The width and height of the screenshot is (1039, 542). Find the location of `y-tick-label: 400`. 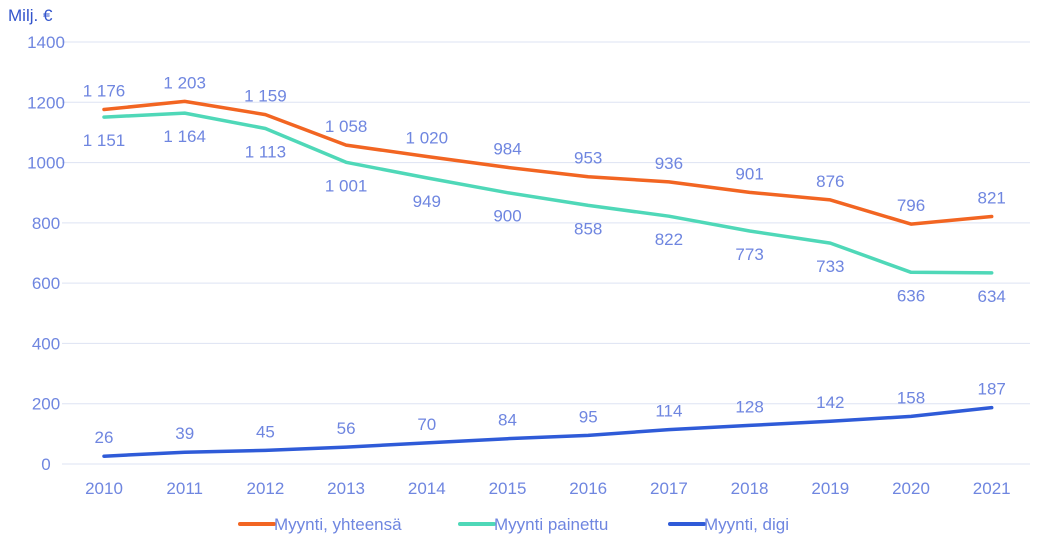

y-tick-label: 400 is located at coordinates (46, 343).